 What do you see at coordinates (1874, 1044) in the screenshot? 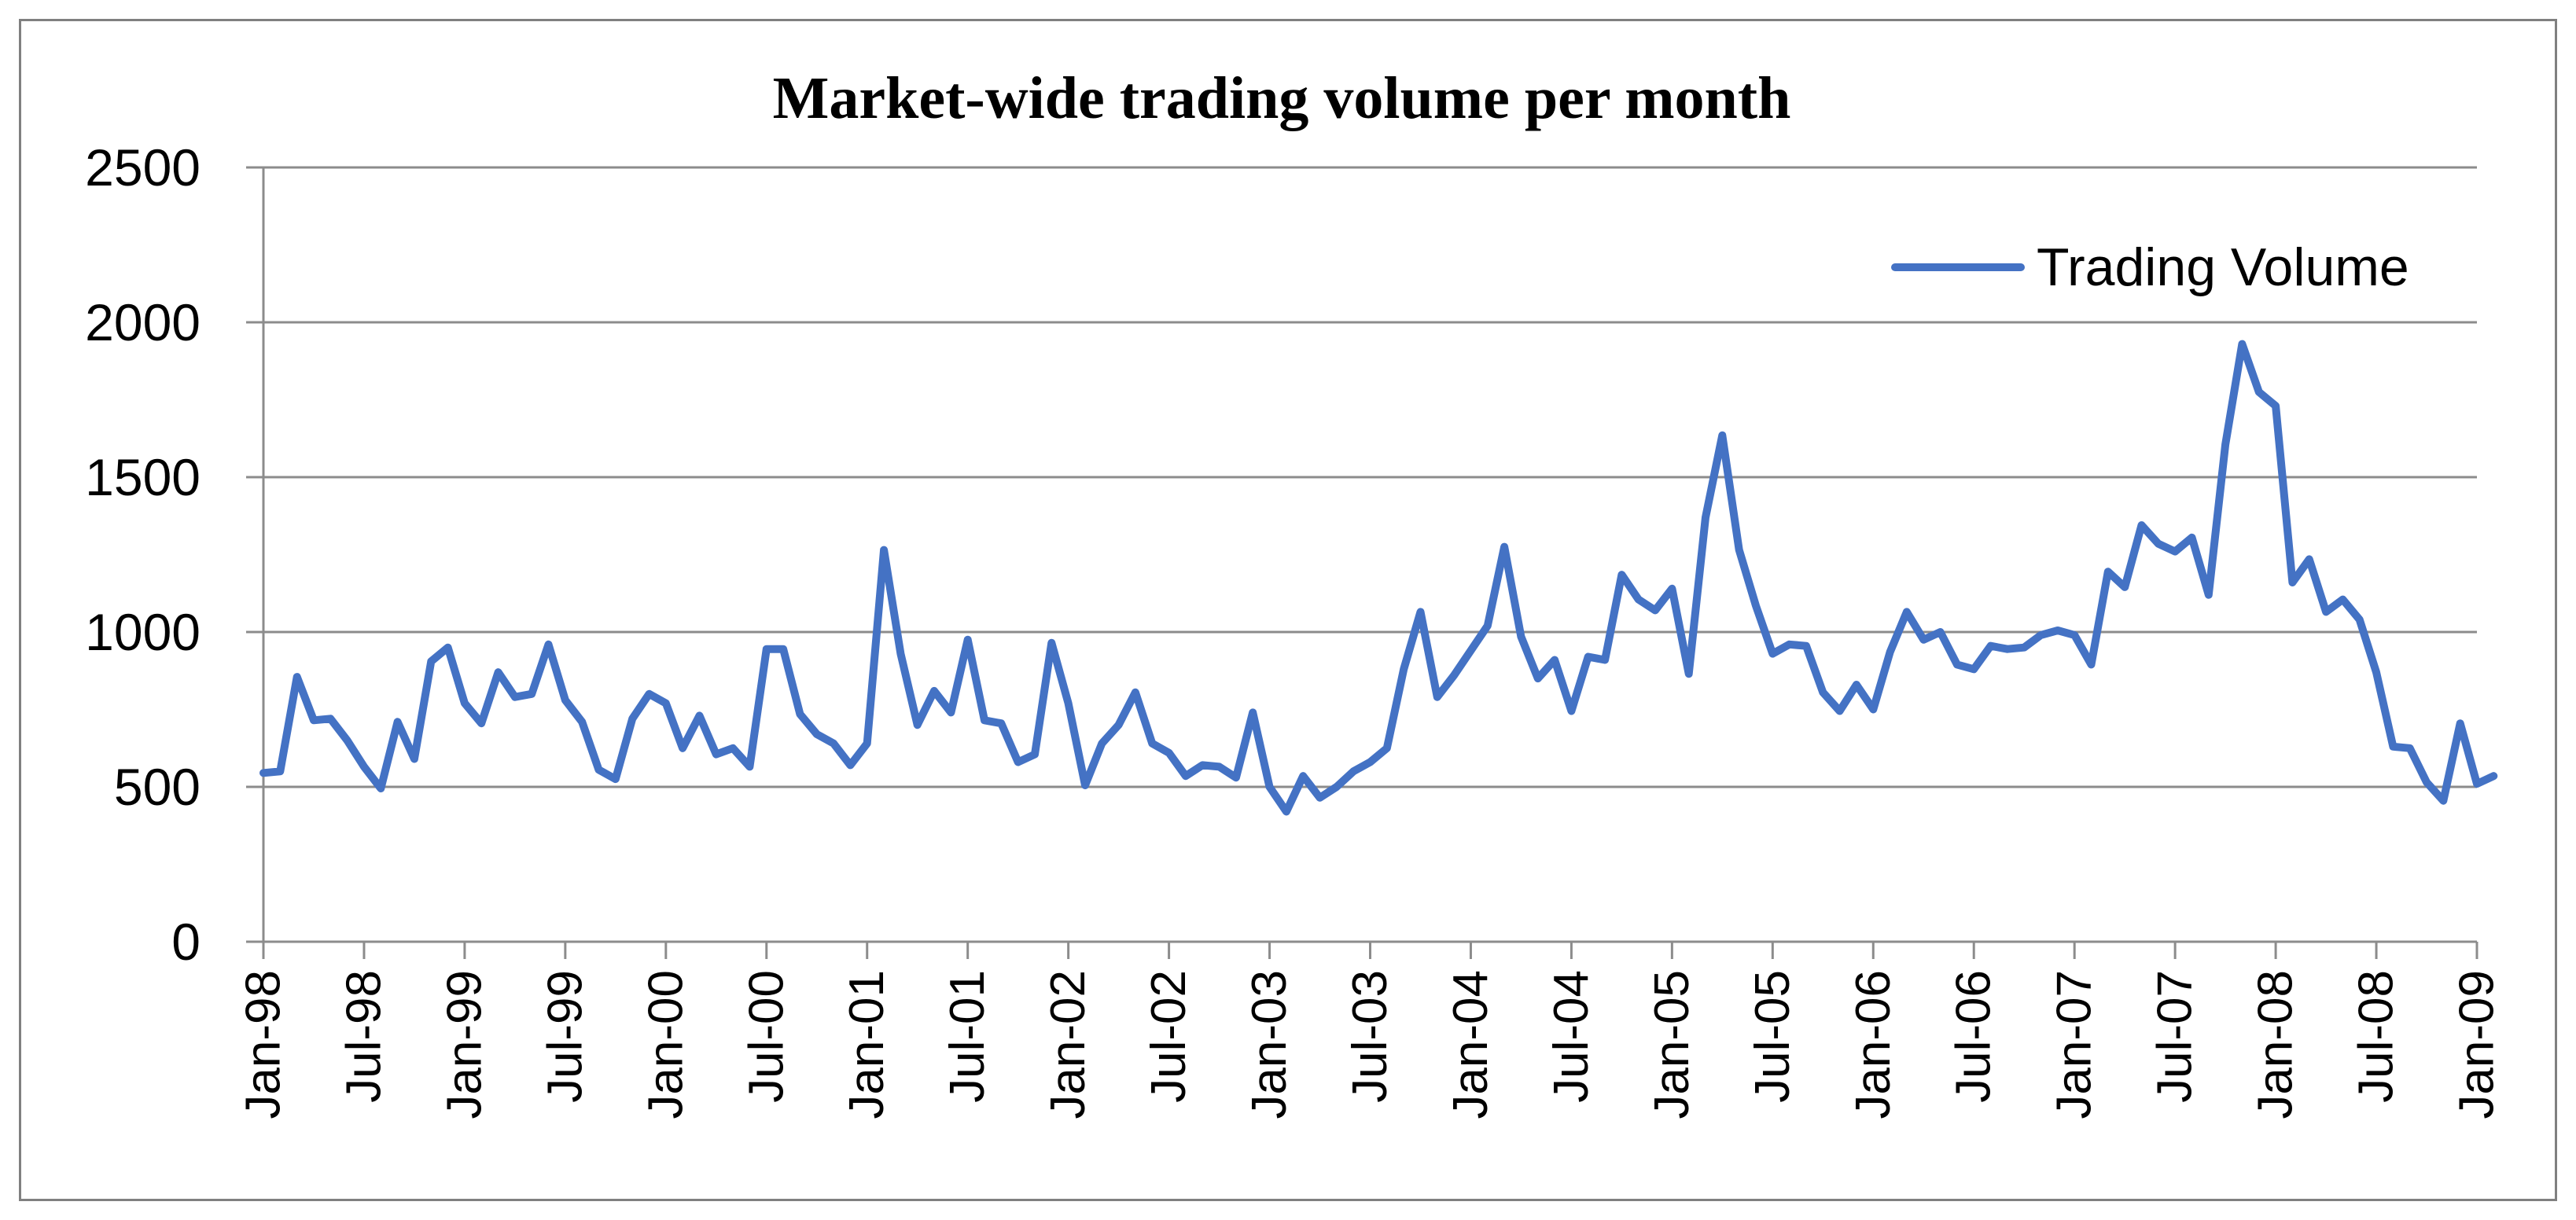
I see `x-tick-label-jan-06: Jan-06` at bounding box center [1874, 1044].